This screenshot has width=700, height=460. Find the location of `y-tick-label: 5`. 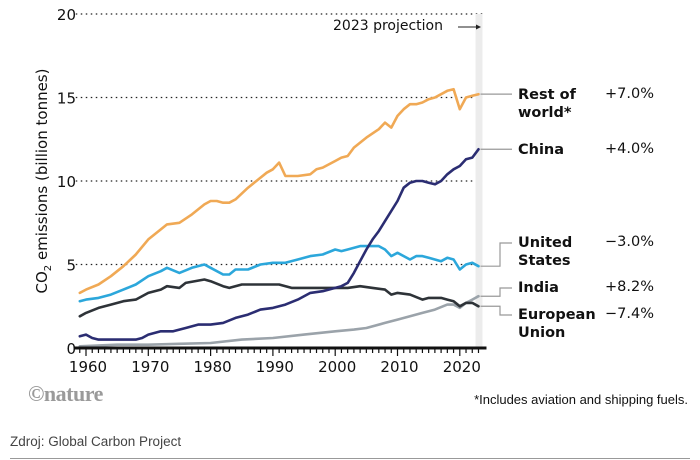

y-tick-label: 5 is located at coordinates (71, 266).